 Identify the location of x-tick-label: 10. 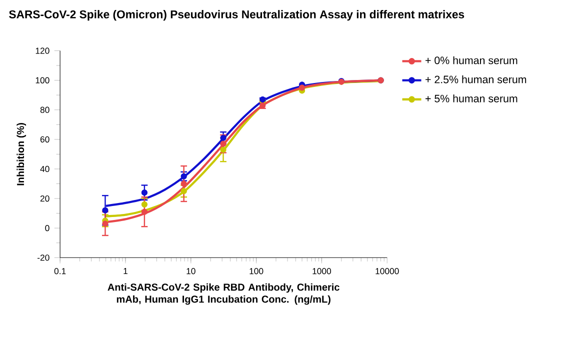
(191, 271).